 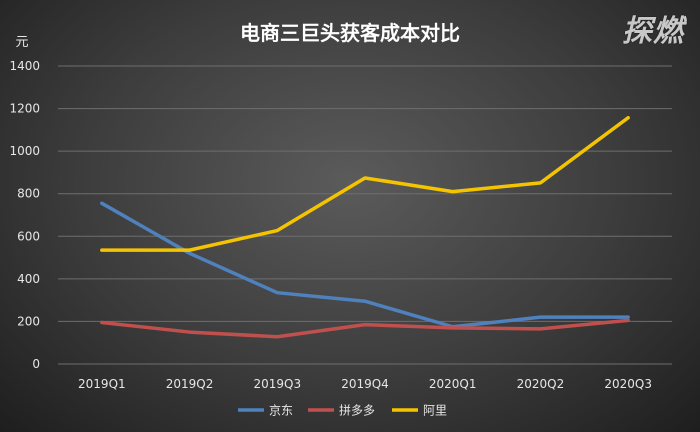 I want to click on series-line, so click(x=365, y=328).